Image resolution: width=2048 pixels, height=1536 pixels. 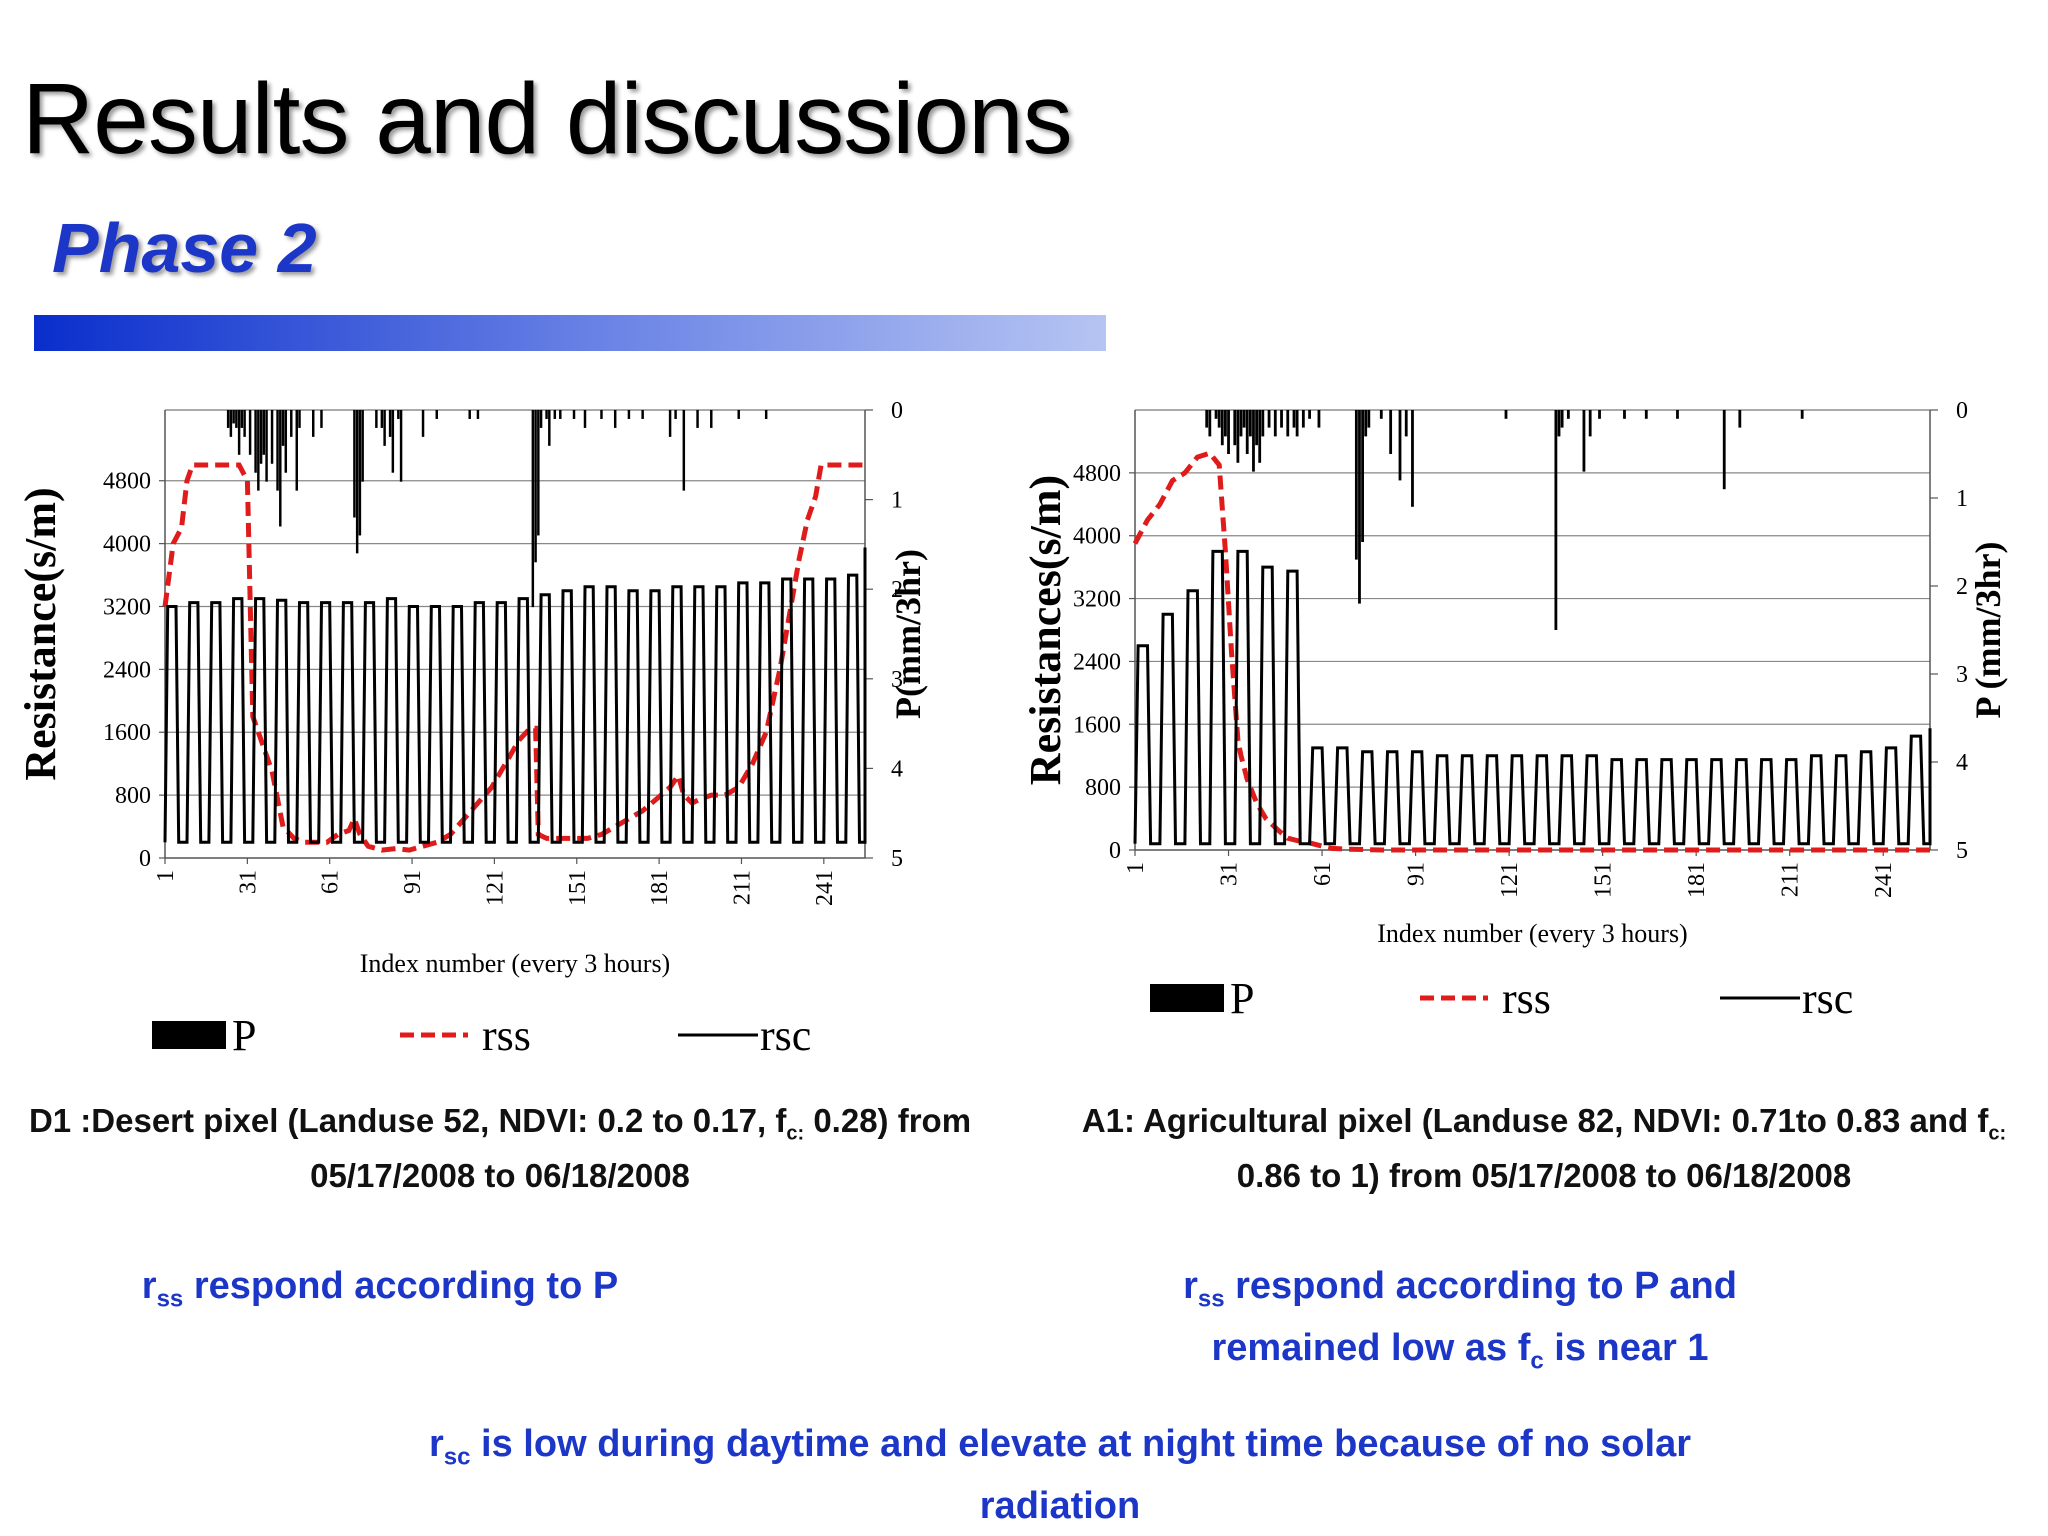 What do you see at coordinates (897, 859) in the screenshot?
I see `y2-tick-label-5: 5` at bounding box center [897, 859].